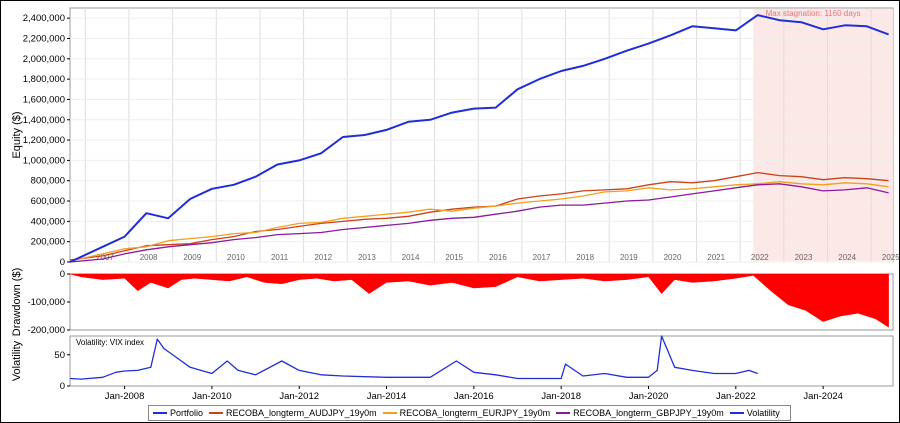  I want to click on equity-y-tick-label: 1,800,000, so click(44, 79).